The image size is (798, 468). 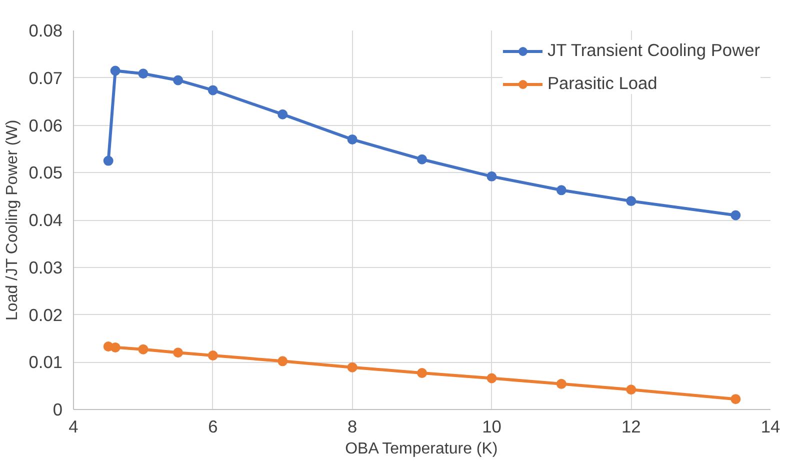 What do you see at coordinates (352, 426) in the screenshot?
I see `x-tick-label: 8` at bounding box center [352, 426].